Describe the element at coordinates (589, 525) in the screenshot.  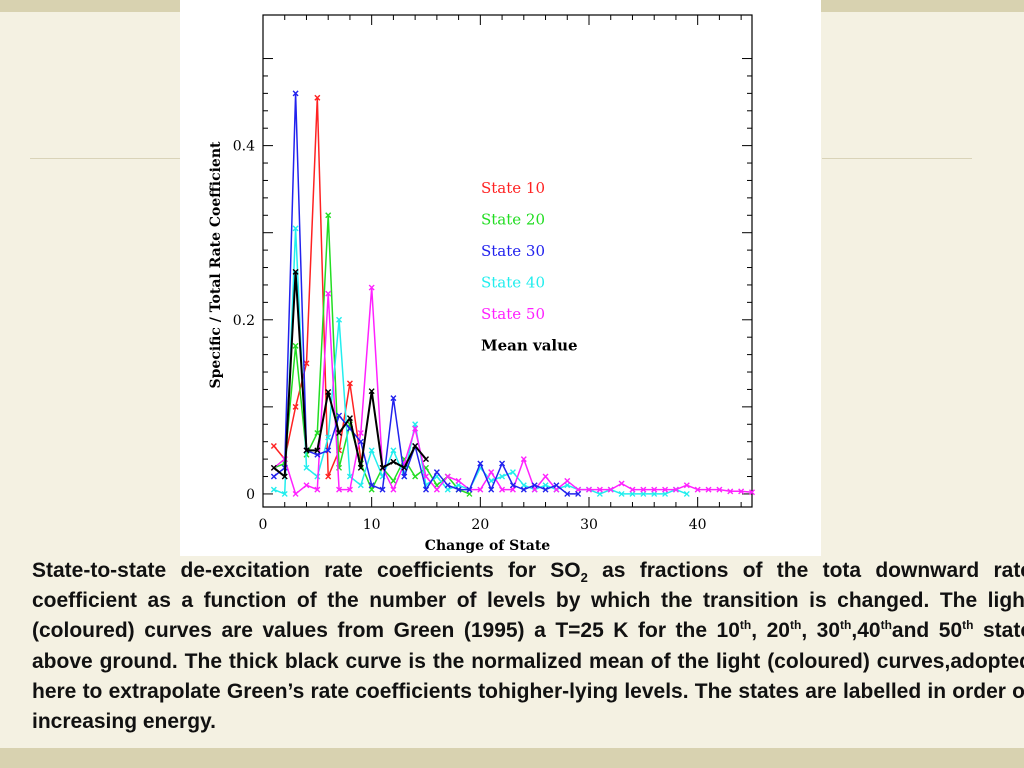
I see `x-tick-label: 30` at that location.